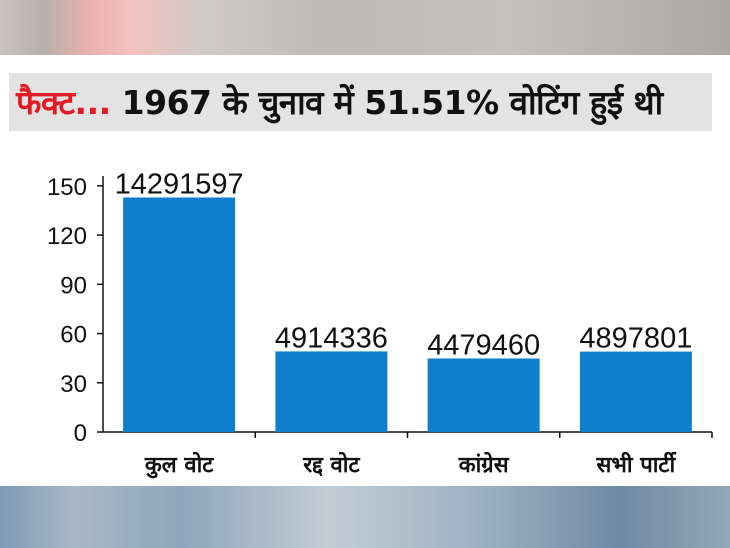 Image resolution: width=730 pixels, height=548 pixels. I want to click on background-bottom, so click(365, 517).